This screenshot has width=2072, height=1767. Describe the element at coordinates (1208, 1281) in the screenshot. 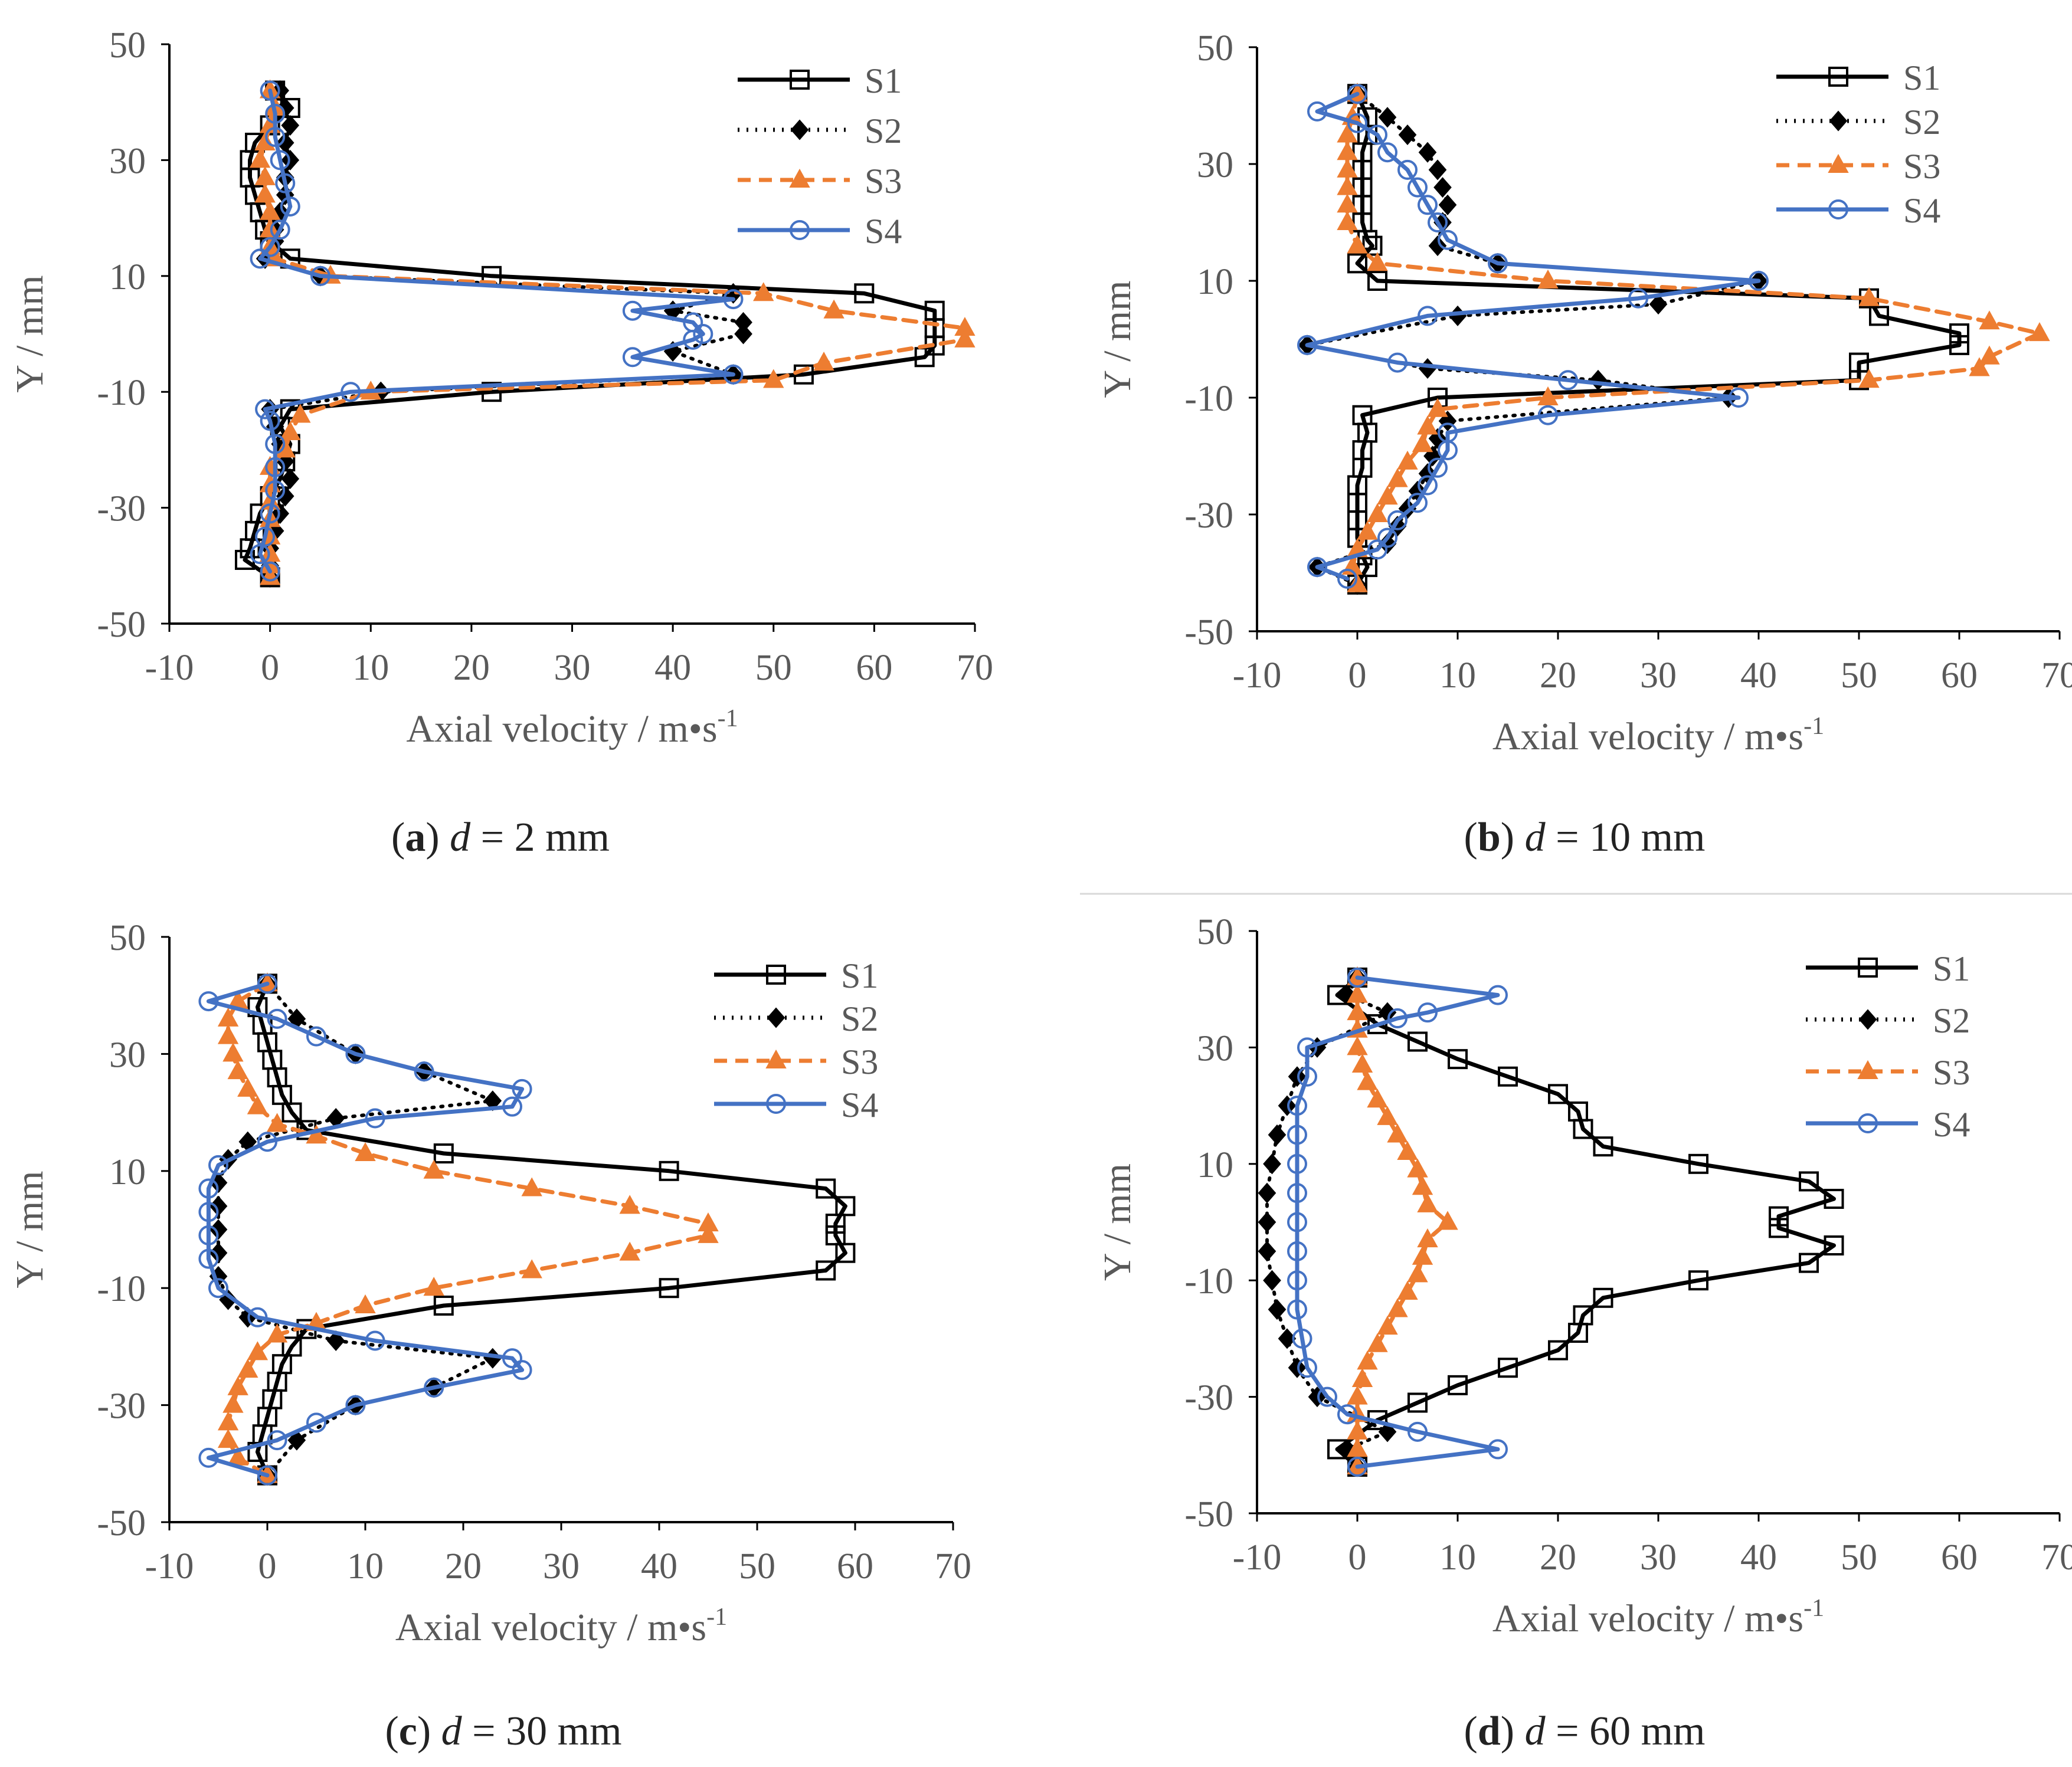

I see `y-tick-label: -10` at that location.